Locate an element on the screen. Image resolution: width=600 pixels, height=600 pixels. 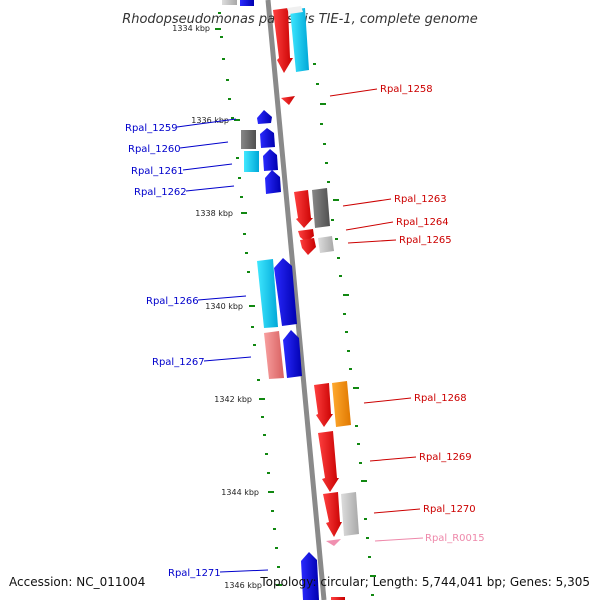
gene-feature-lgray-c is located at coordinates (350, 514).